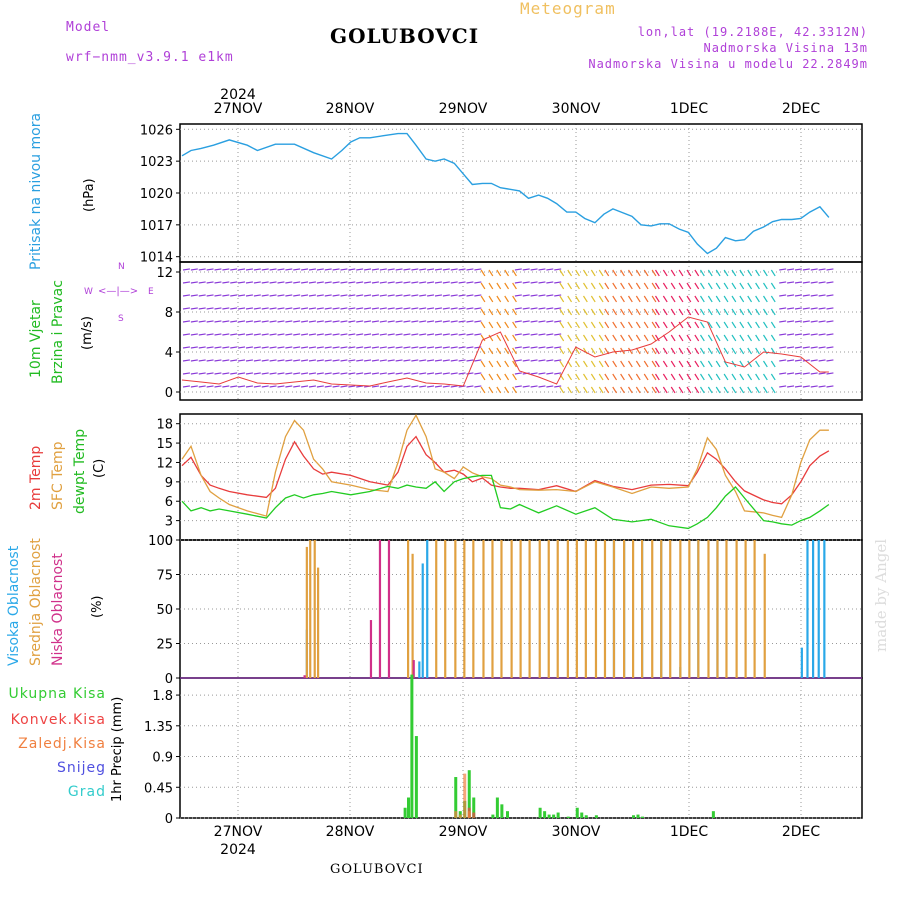 The height and width of the screenshot is (900, 900). What do you see at coordinates (576, 832) in the screenshot?
I see `bottom-date-label: 30NOV` at bounding box center [576, 832].